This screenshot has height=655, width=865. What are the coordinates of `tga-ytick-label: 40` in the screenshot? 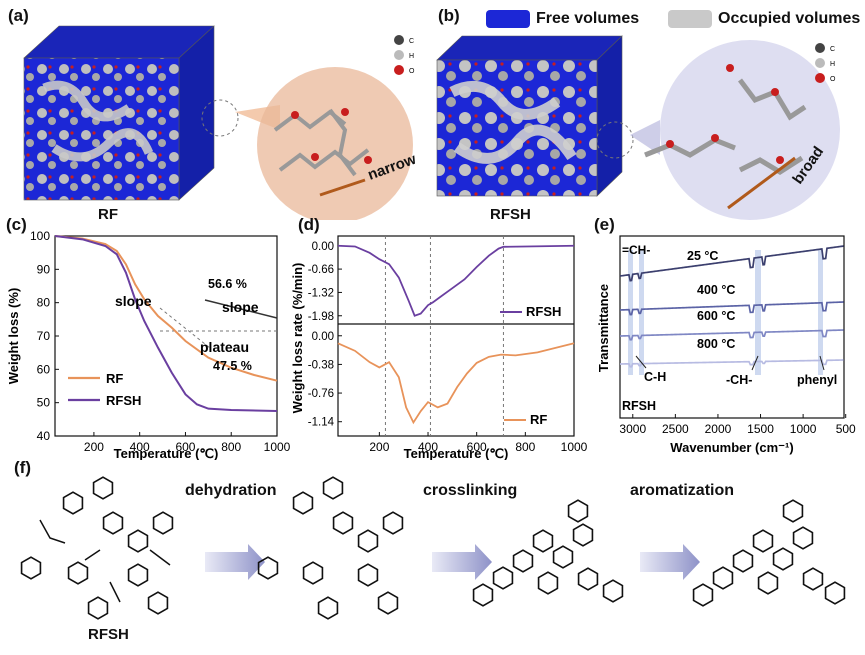 It's located at (44, 436).